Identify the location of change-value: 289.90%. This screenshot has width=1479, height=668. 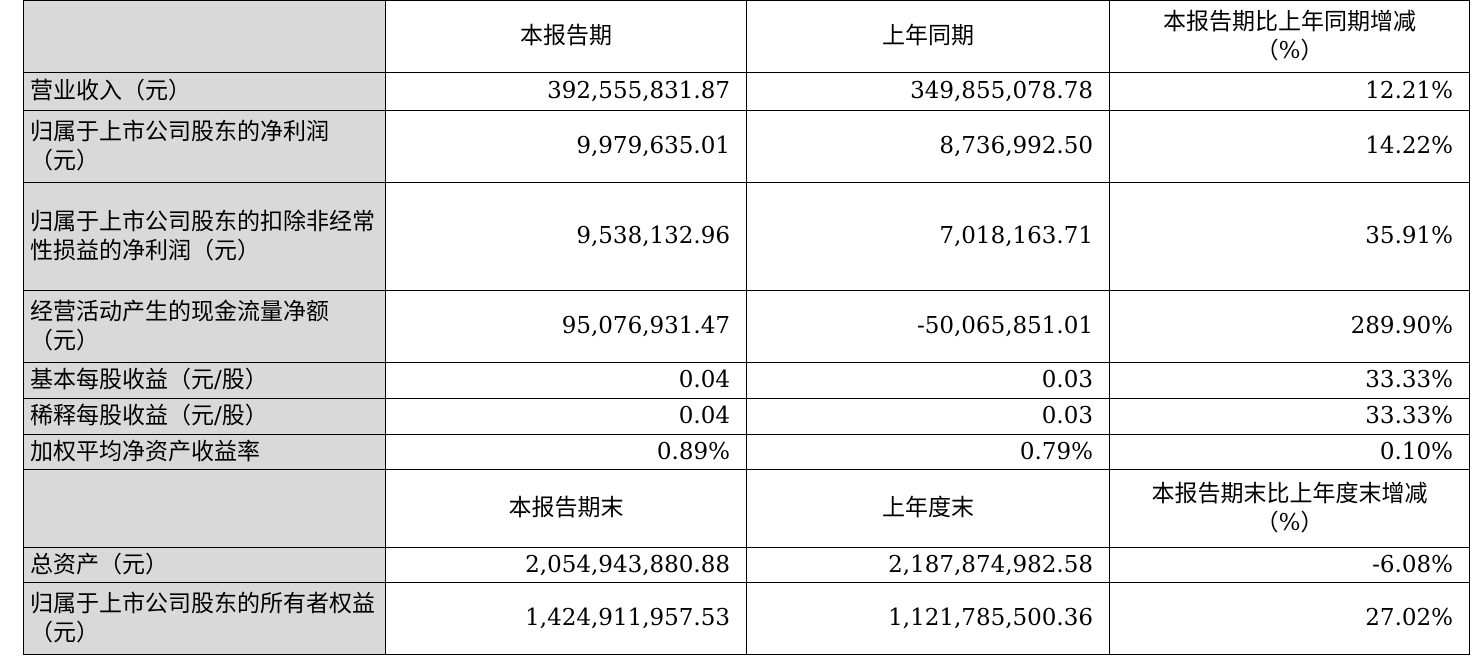
(1289, 326).